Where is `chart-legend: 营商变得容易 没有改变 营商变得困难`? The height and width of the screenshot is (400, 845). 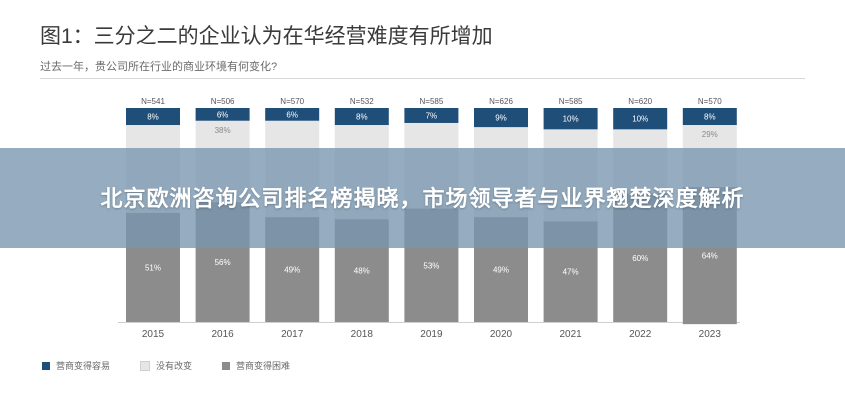 chart-legend: 营商变得容易 没有改变 营商变得困难 is located at coordinates (181, 365).